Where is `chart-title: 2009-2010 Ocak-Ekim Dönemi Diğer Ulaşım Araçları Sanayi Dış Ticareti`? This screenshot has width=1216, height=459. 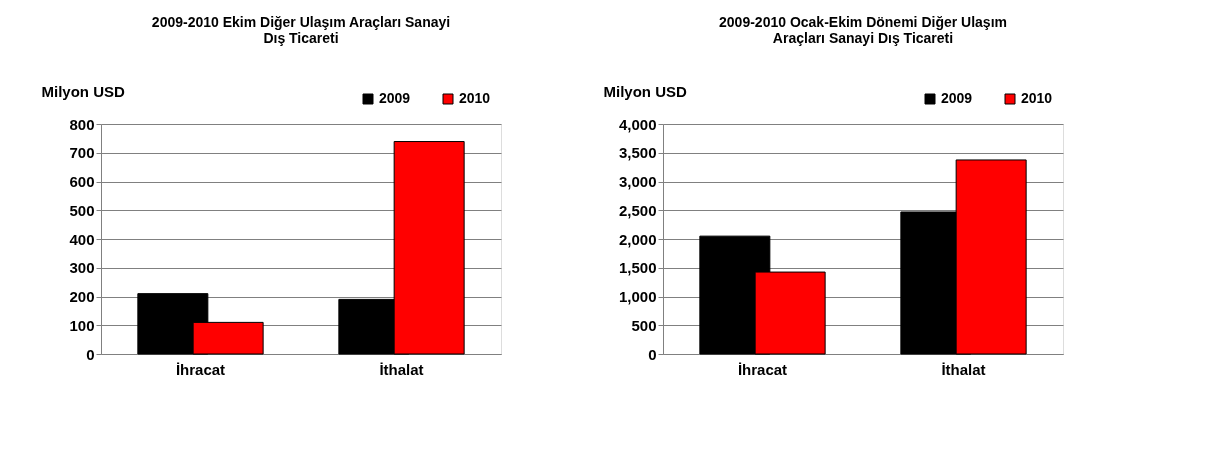 chart-title: 2009-2010 Ocak-Ekim Dönemi Diğer Ulaşım Araçları Sanayi Dış Ticareti is located at coordinates (863, 30).